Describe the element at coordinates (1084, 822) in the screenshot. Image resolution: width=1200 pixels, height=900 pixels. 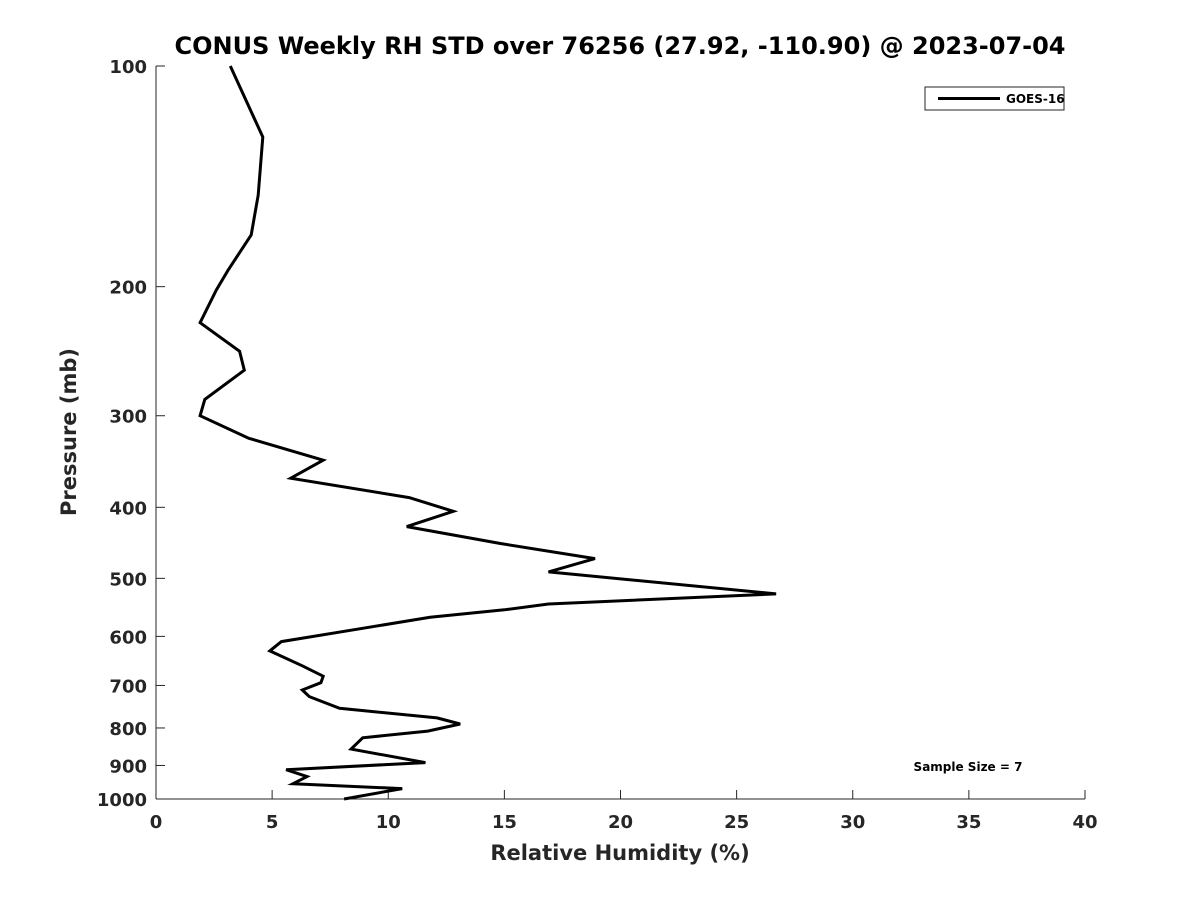
I see `x-tick-label: 40` at that location.